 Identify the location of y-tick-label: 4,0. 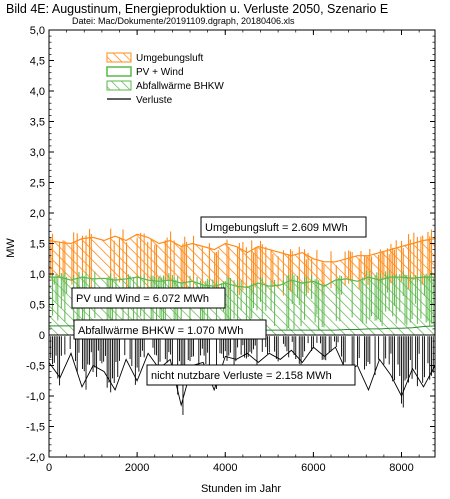
(37, 92).